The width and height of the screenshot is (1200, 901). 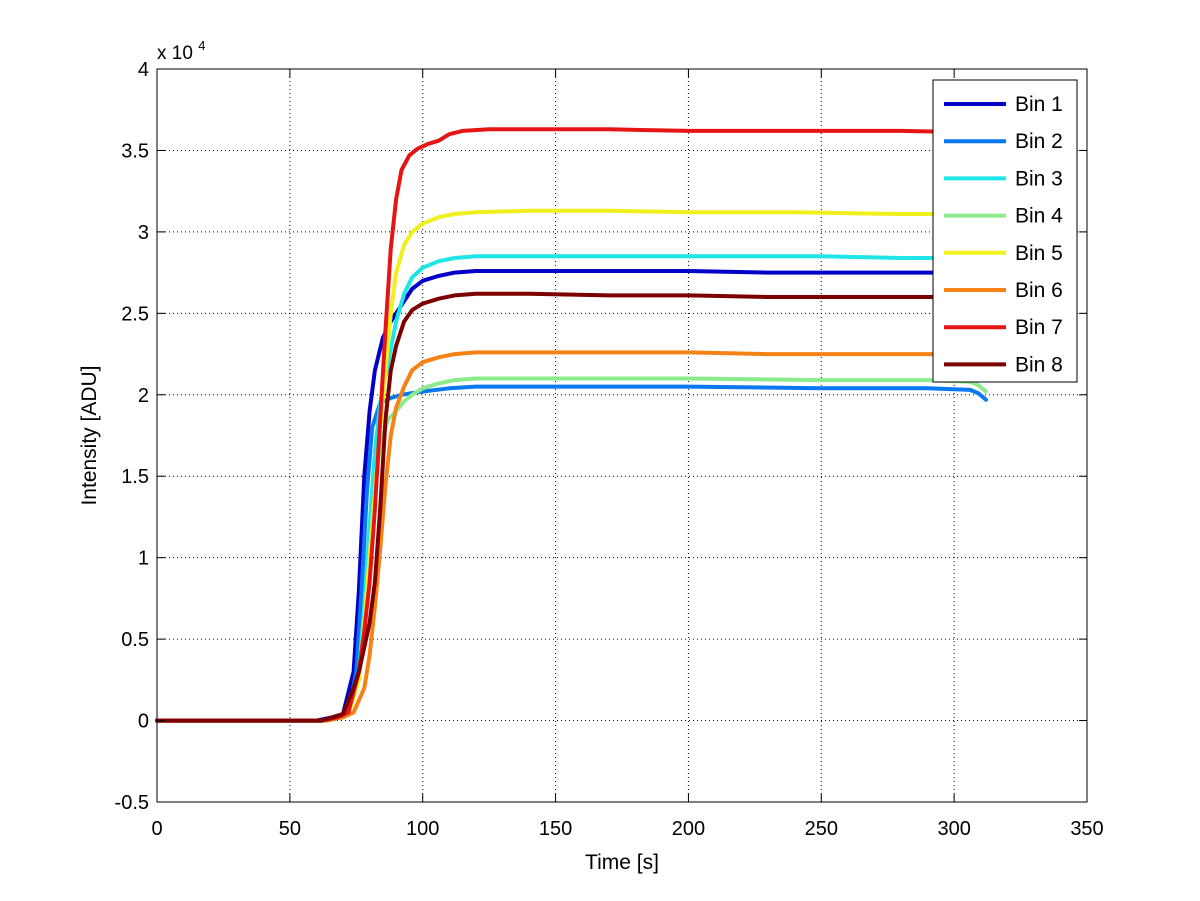 I want to click on y-axis-exponent-base: x 10, so click(x=175, y=53).